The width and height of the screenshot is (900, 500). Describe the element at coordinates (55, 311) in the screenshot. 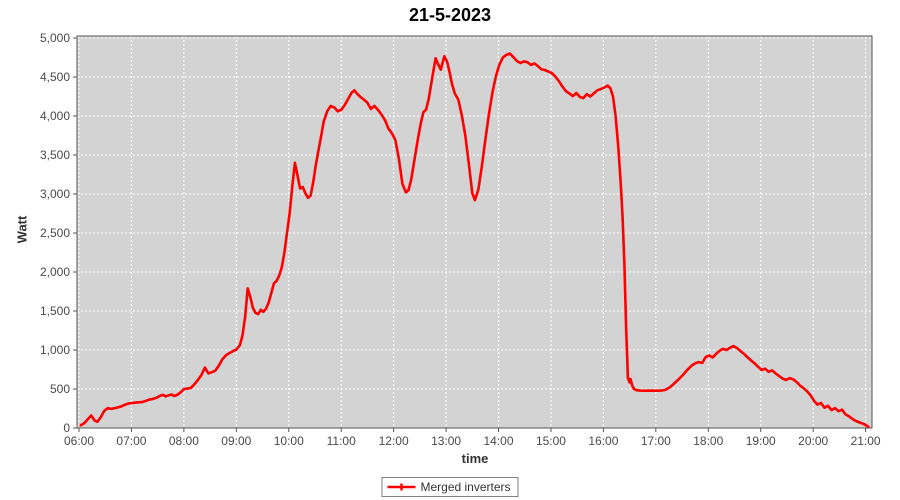

I see `y-tick-label: 1,500` at that location.